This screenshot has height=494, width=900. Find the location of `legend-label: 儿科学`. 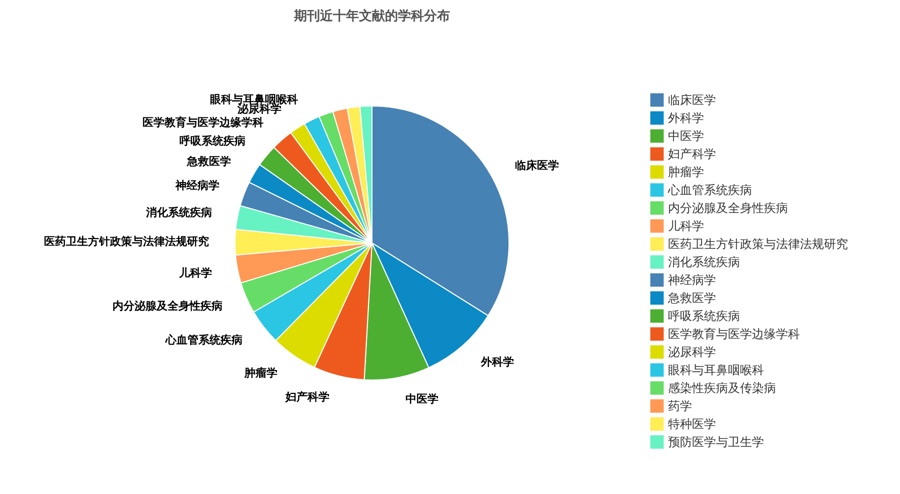

legend-label: 儿科学 is located at coordinates (686, 226).